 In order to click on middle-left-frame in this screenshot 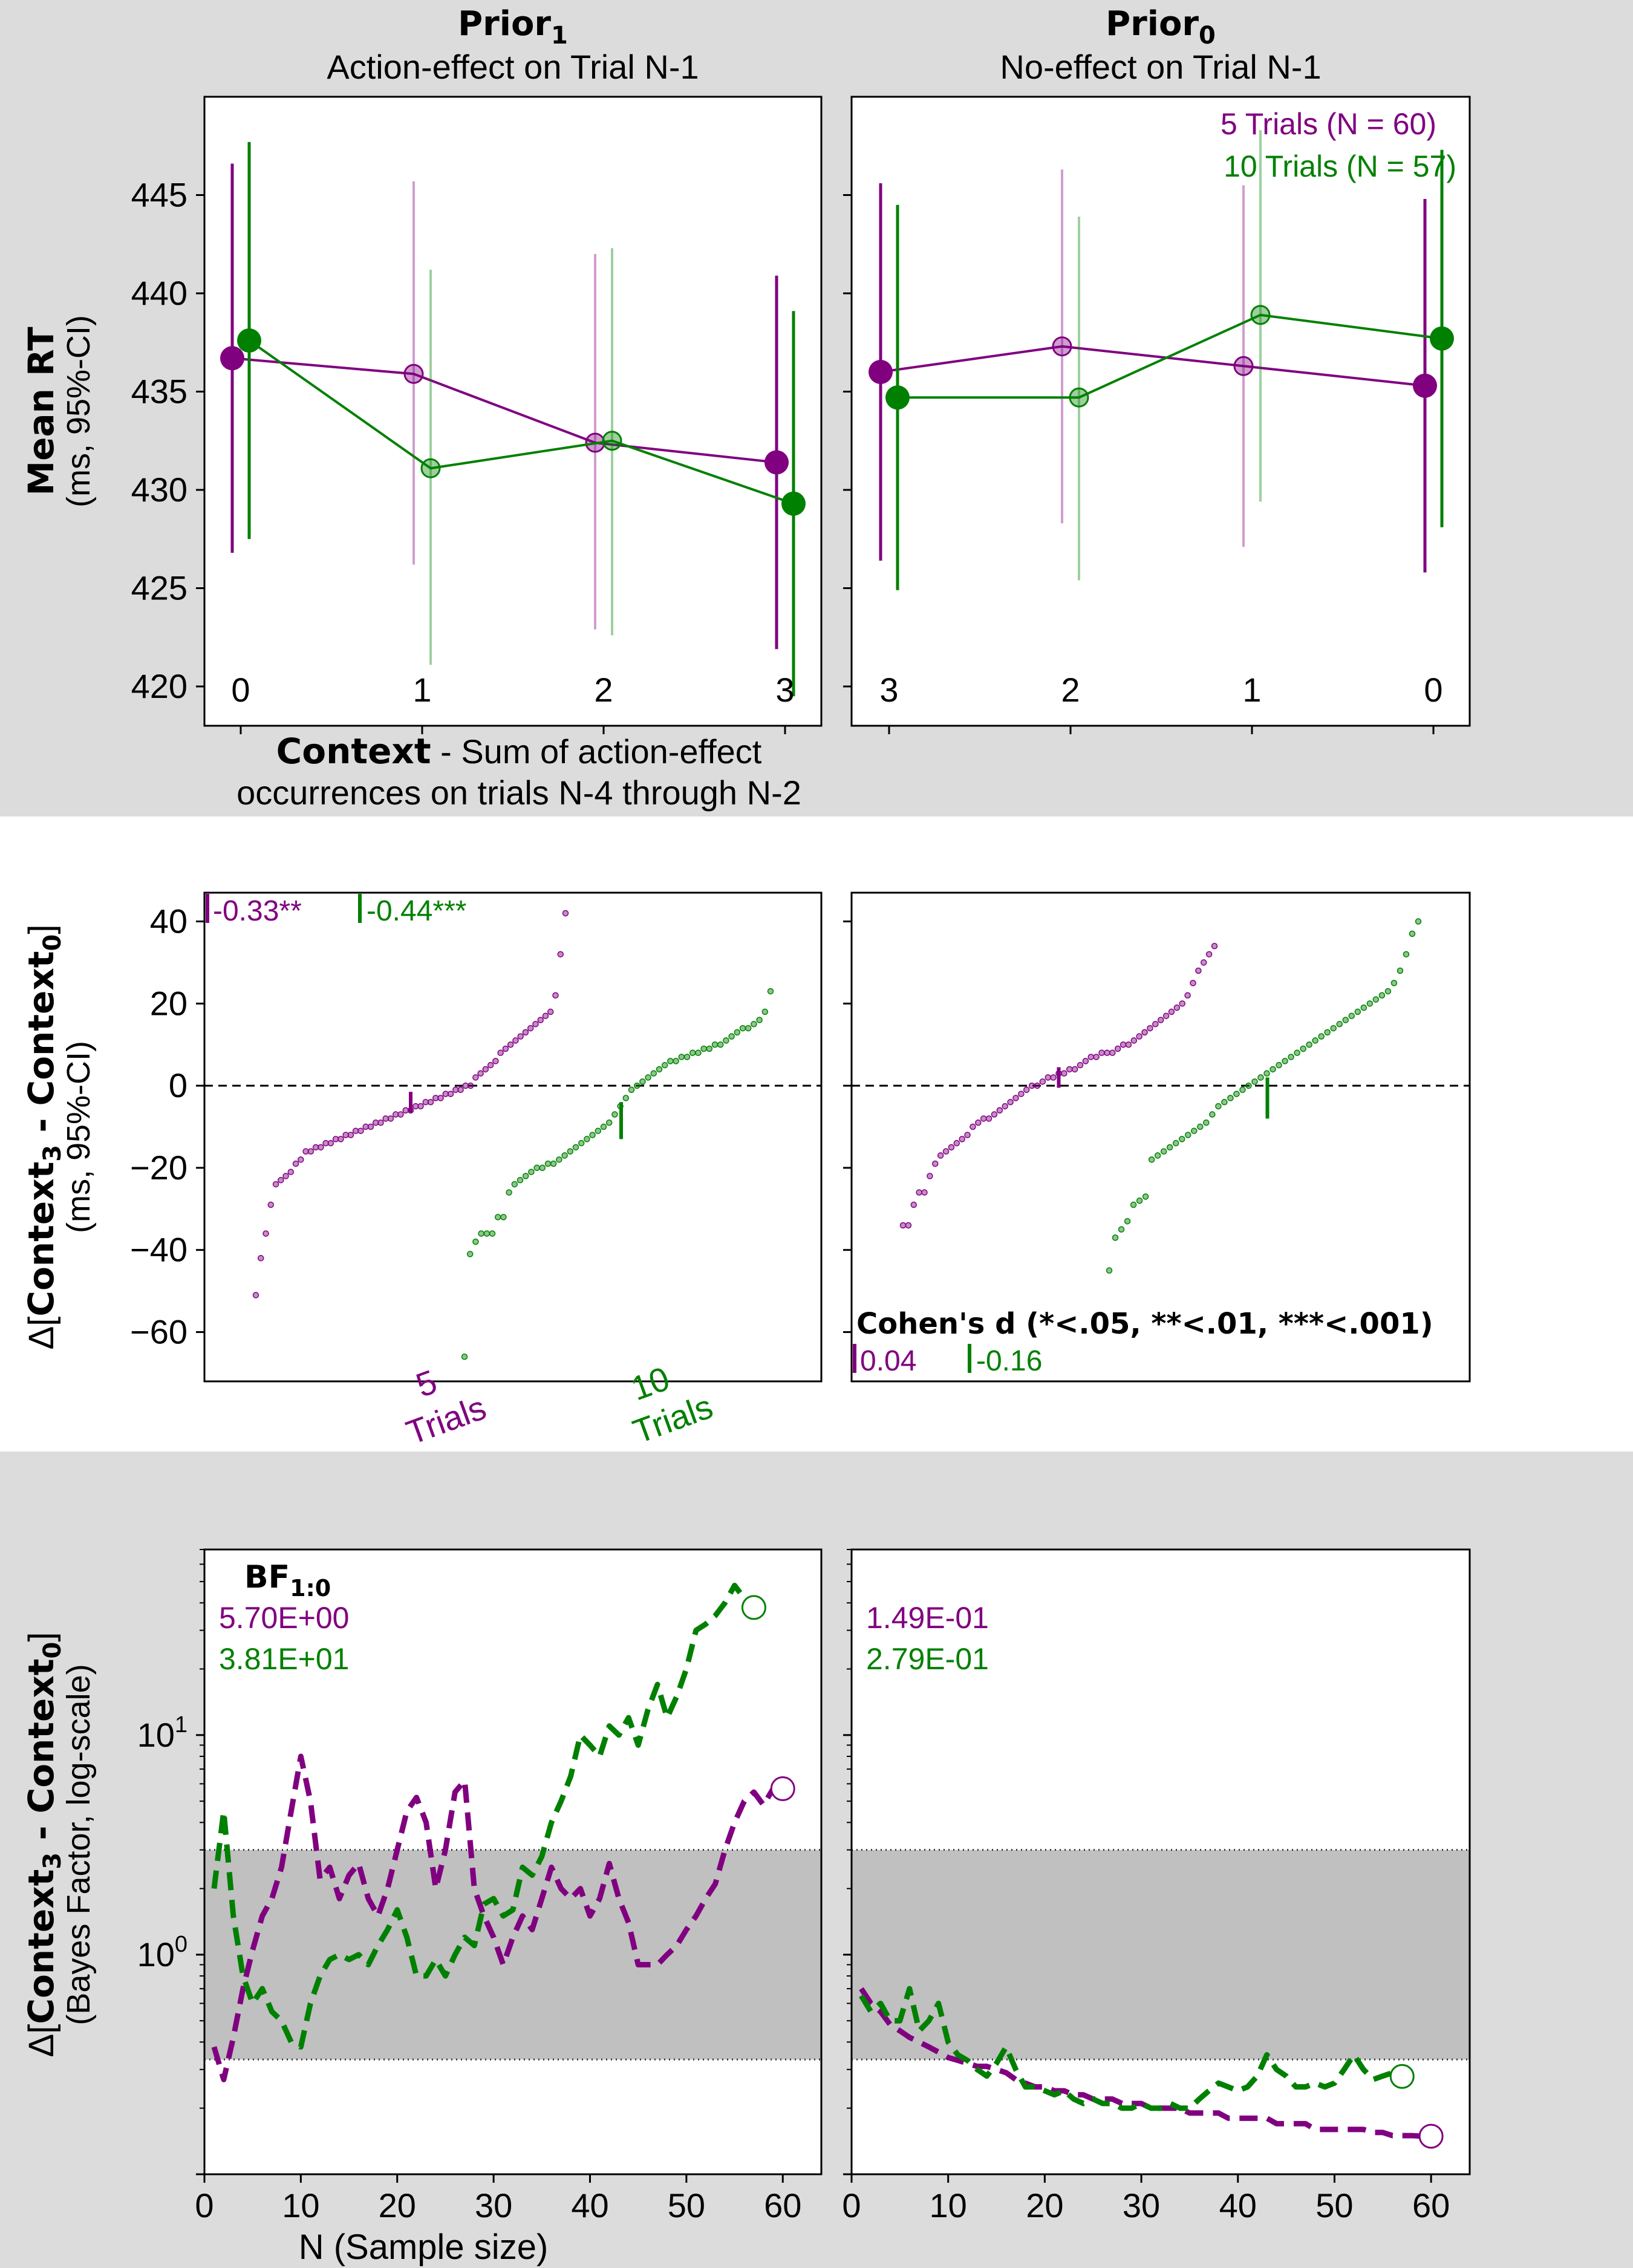, I will do `click(513, 1137)`.